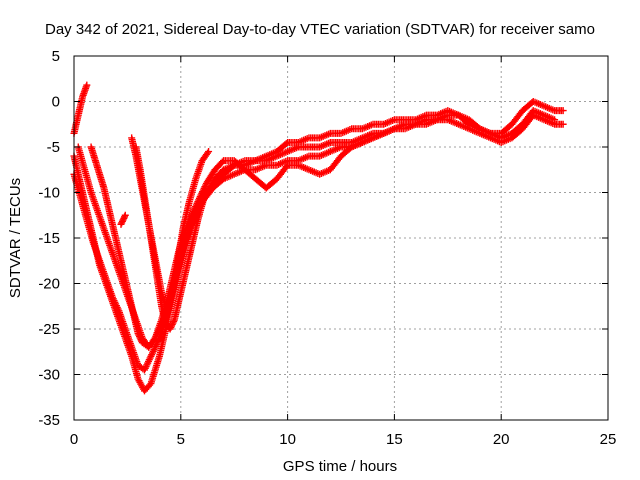 The height and width of the screenshot is (480, 640). Describe the element at coordinates (74, 439) in the screenshot. I see `x-tick-label: 0` at that location.